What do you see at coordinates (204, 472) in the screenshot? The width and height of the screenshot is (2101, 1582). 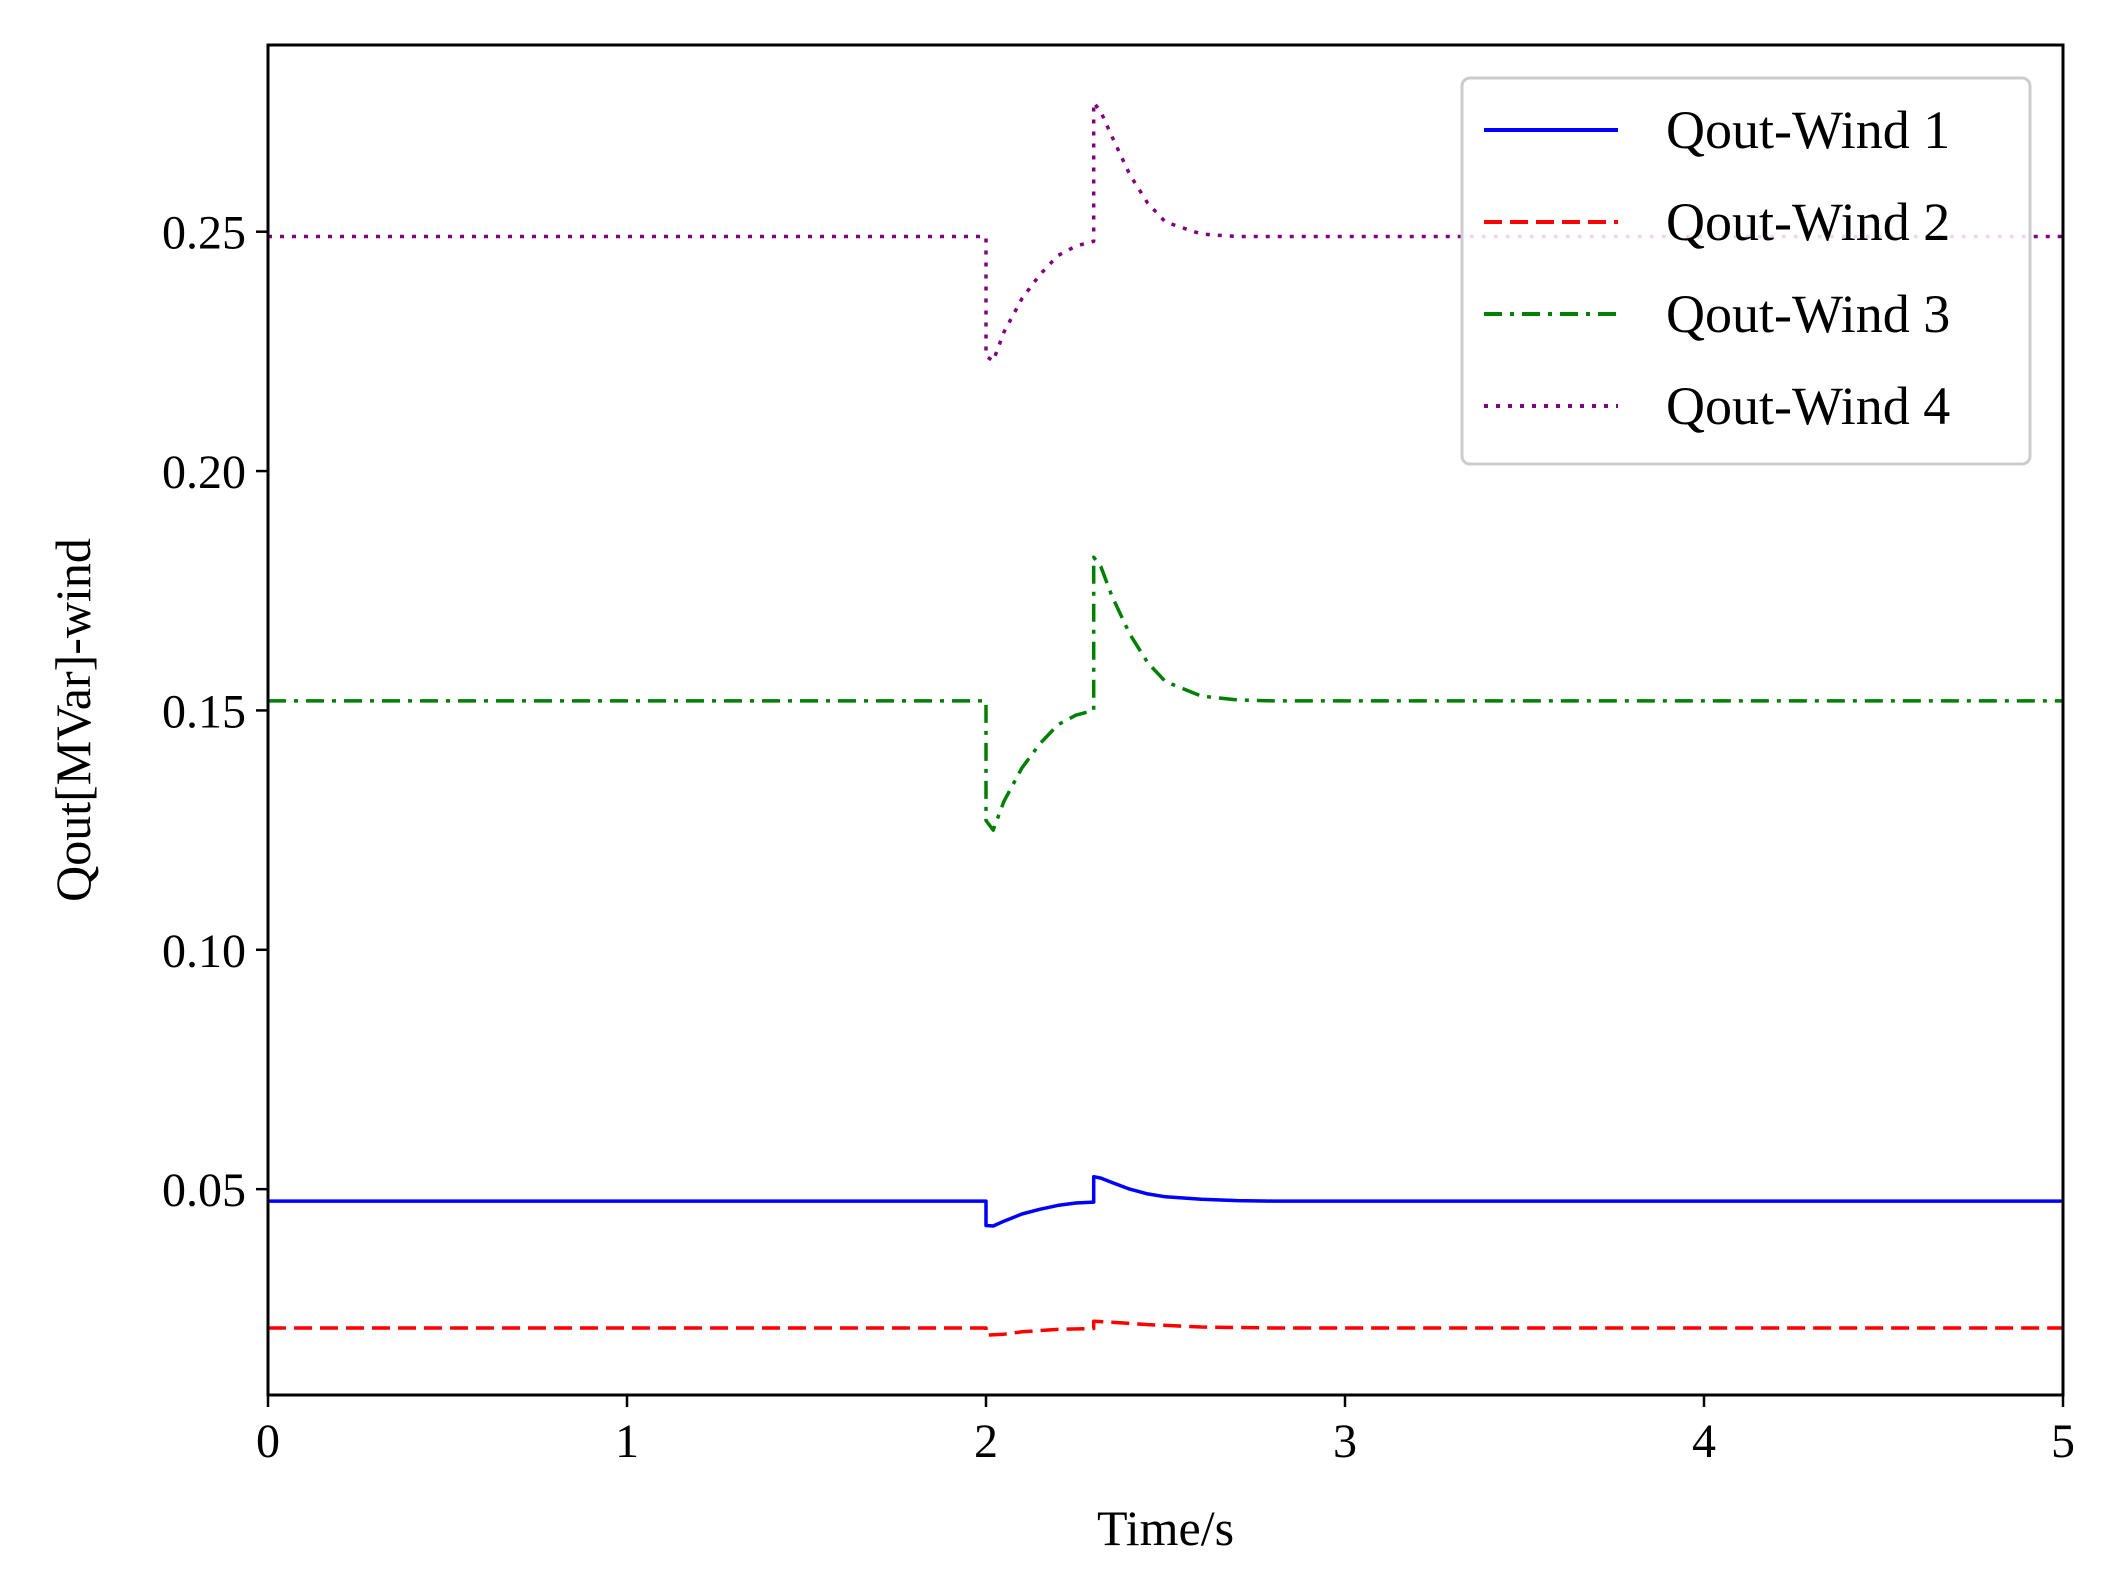 I see `y-tick-label: 0.20` at bounding box center [204, 472].